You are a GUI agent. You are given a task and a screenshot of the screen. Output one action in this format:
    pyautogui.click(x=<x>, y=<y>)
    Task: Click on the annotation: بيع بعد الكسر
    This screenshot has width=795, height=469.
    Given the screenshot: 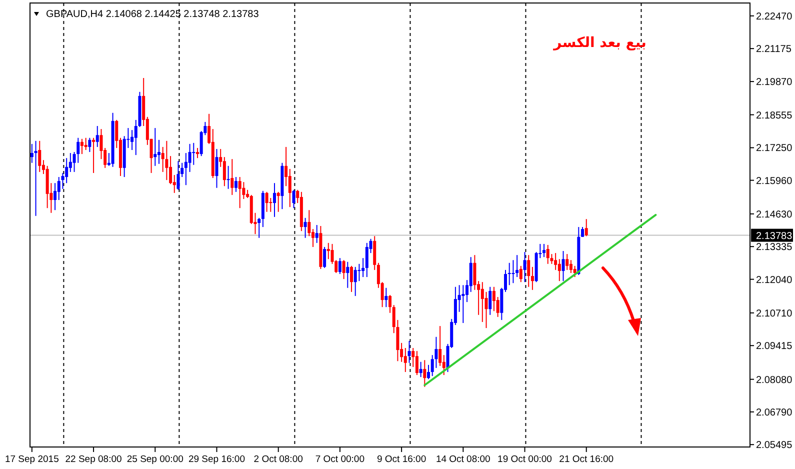 What is the action you would take?
    pyautogui.click(x=599, y=43)
    